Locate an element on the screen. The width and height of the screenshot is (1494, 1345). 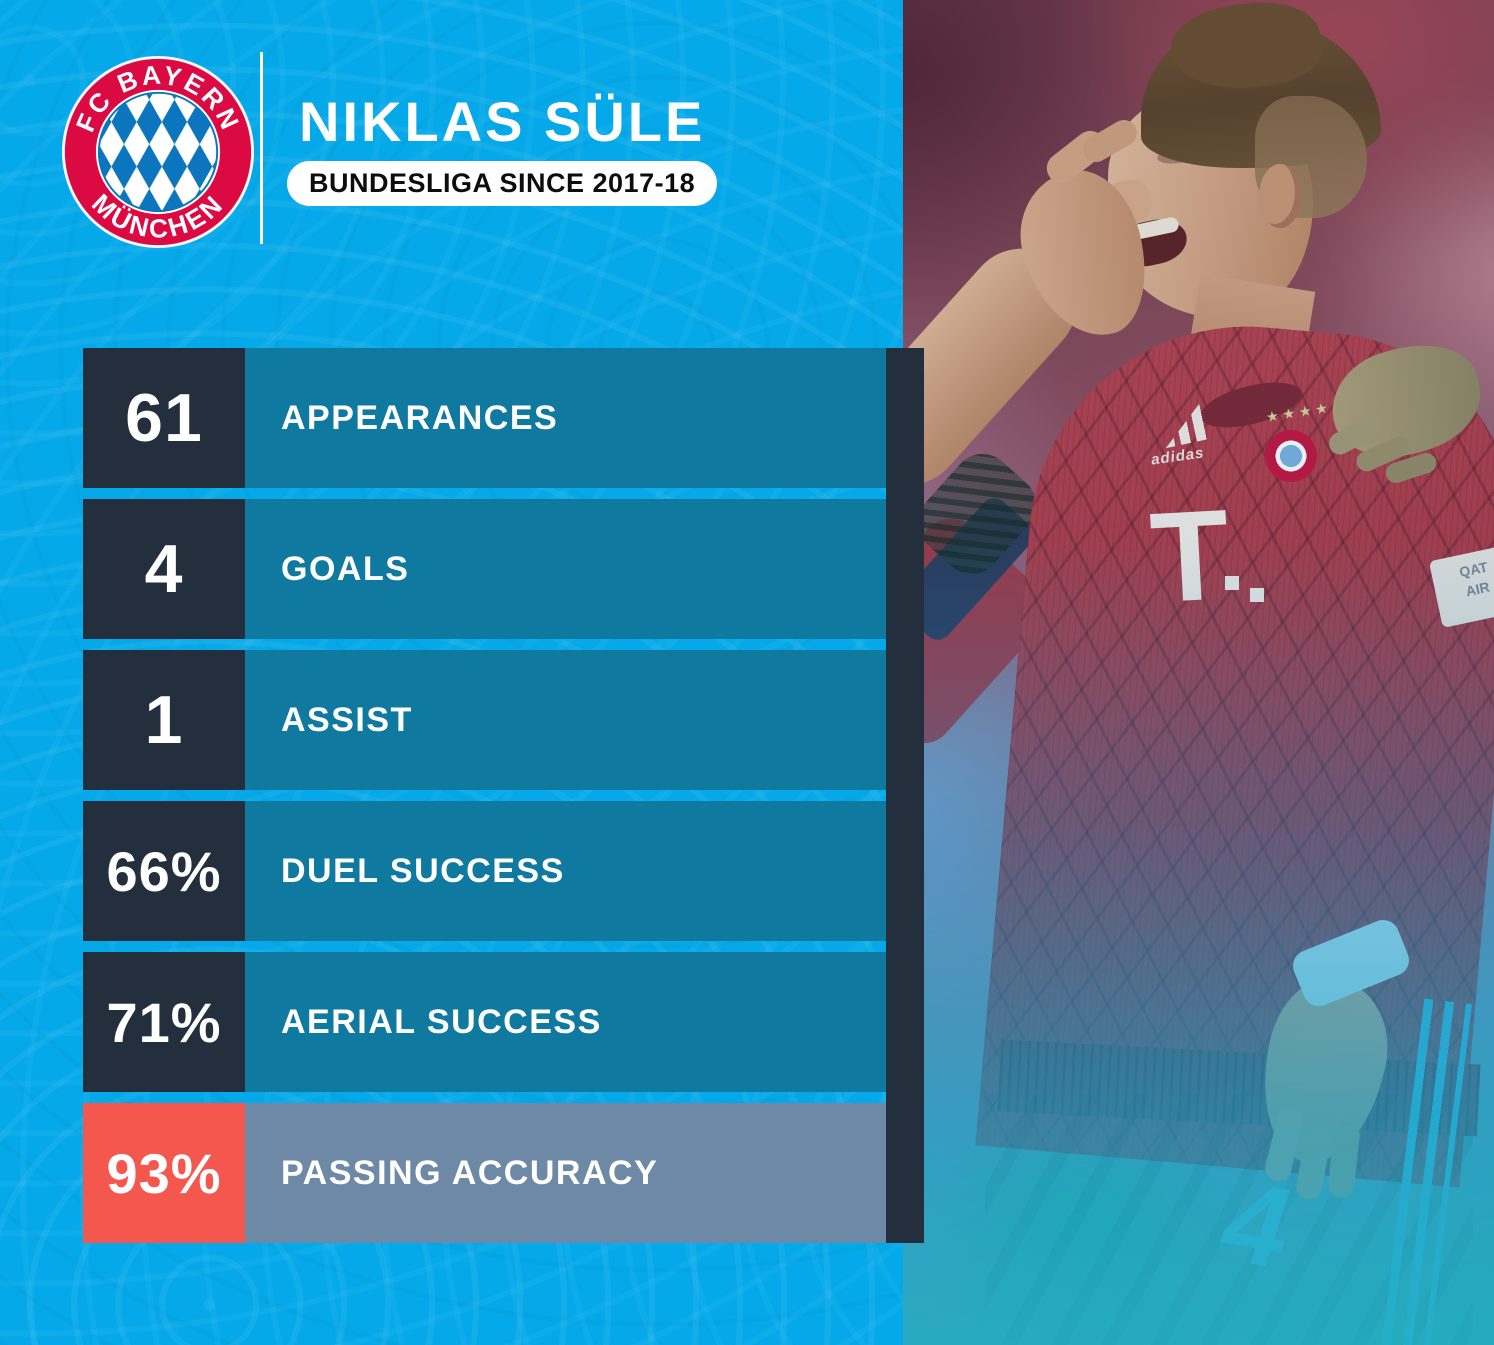
stat-row-appearances: 61 APPEARANCES is located at coordinates (484, 418).